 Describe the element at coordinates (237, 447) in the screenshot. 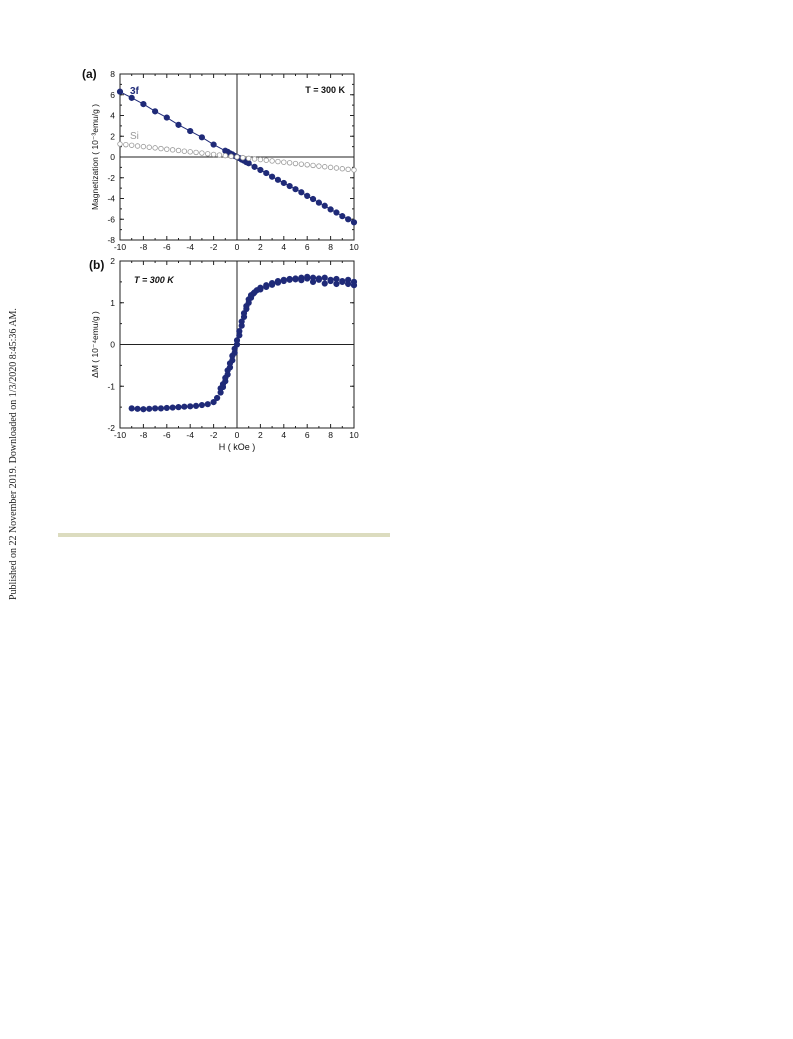

I see `x-axis-label: H ( kOe )` at that location.